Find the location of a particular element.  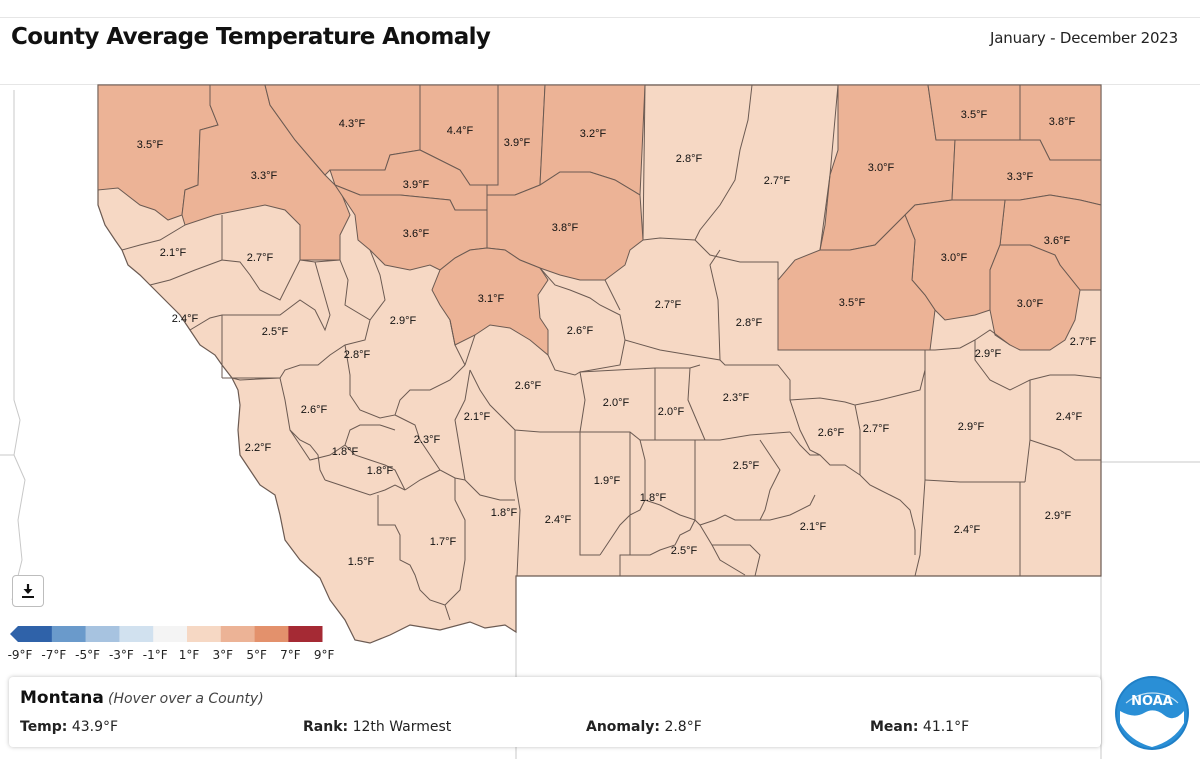

mean-stat: Mean: 41.1°F is located at coordinates (919, 727).